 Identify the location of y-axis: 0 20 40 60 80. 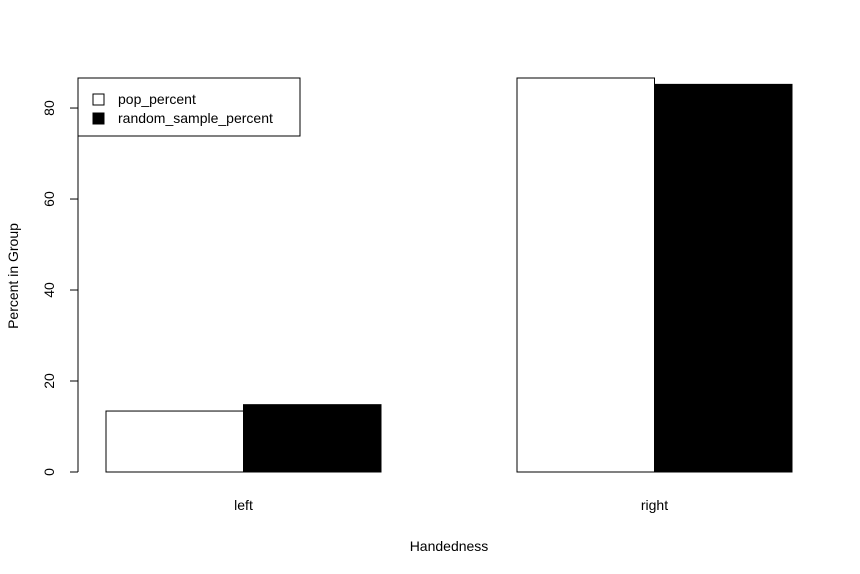
(60, 288).